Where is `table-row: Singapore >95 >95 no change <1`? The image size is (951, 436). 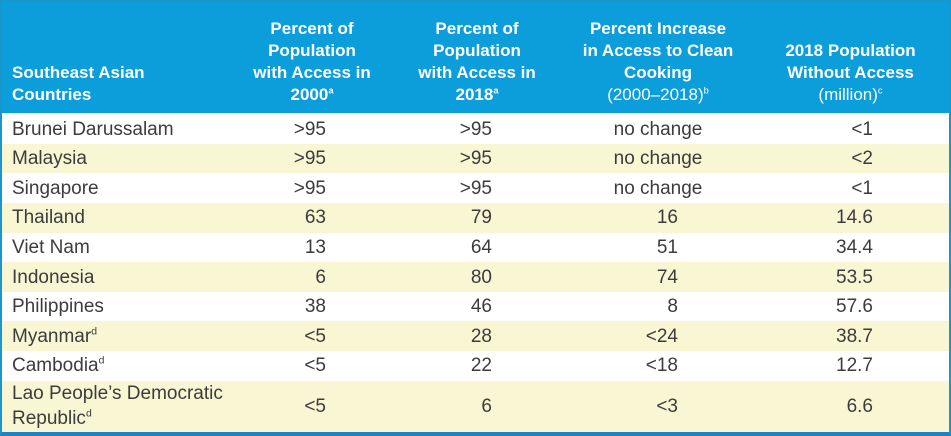 table-row: Singapore >95 >95 no change <1 is located at coordinates (475, 188).